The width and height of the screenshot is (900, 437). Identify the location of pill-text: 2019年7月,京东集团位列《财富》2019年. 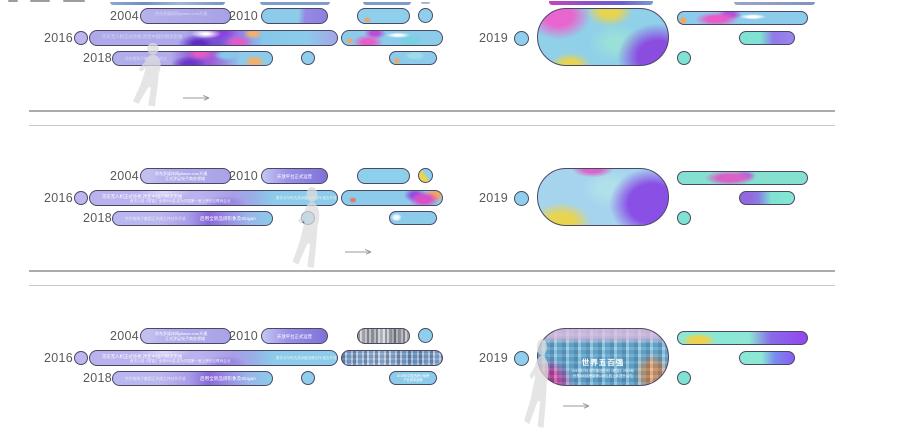
(603, 371).